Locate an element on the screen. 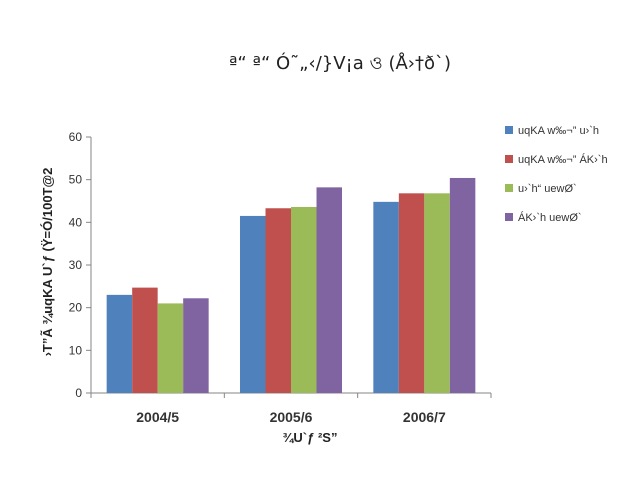 This screenshot has height=479, width=638. legend-label: uqKA w‰¬” ÁK›`h is located at coordinates (563, 159).